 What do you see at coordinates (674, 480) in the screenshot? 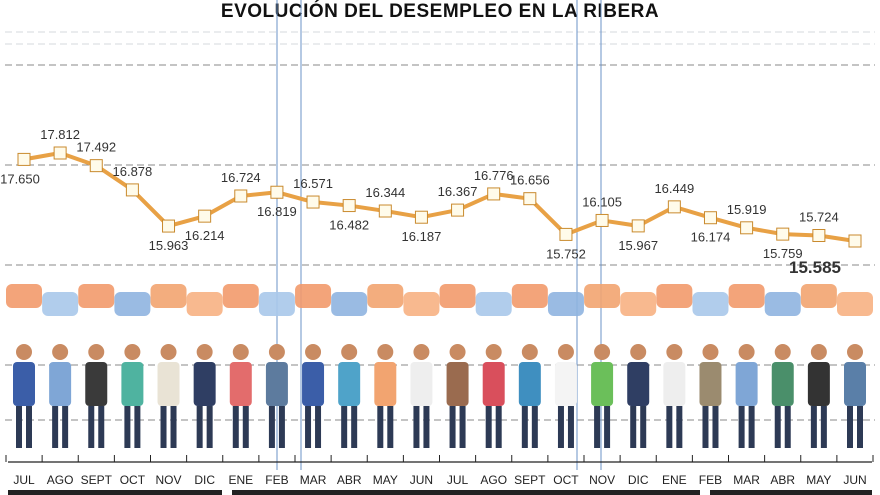
I see `x-tick-label: ENE` at bounding box center [674, 480].